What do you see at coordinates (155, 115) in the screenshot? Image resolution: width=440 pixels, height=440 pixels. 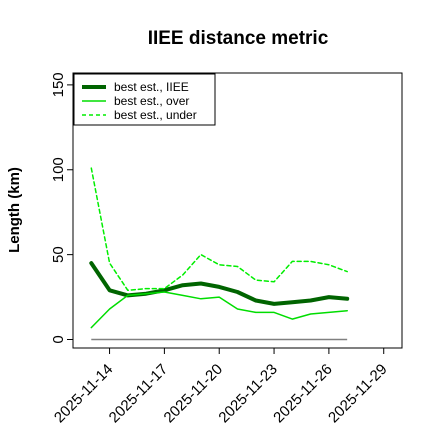 I see `legend-label: best est., under` at bounding box center [155, 115].